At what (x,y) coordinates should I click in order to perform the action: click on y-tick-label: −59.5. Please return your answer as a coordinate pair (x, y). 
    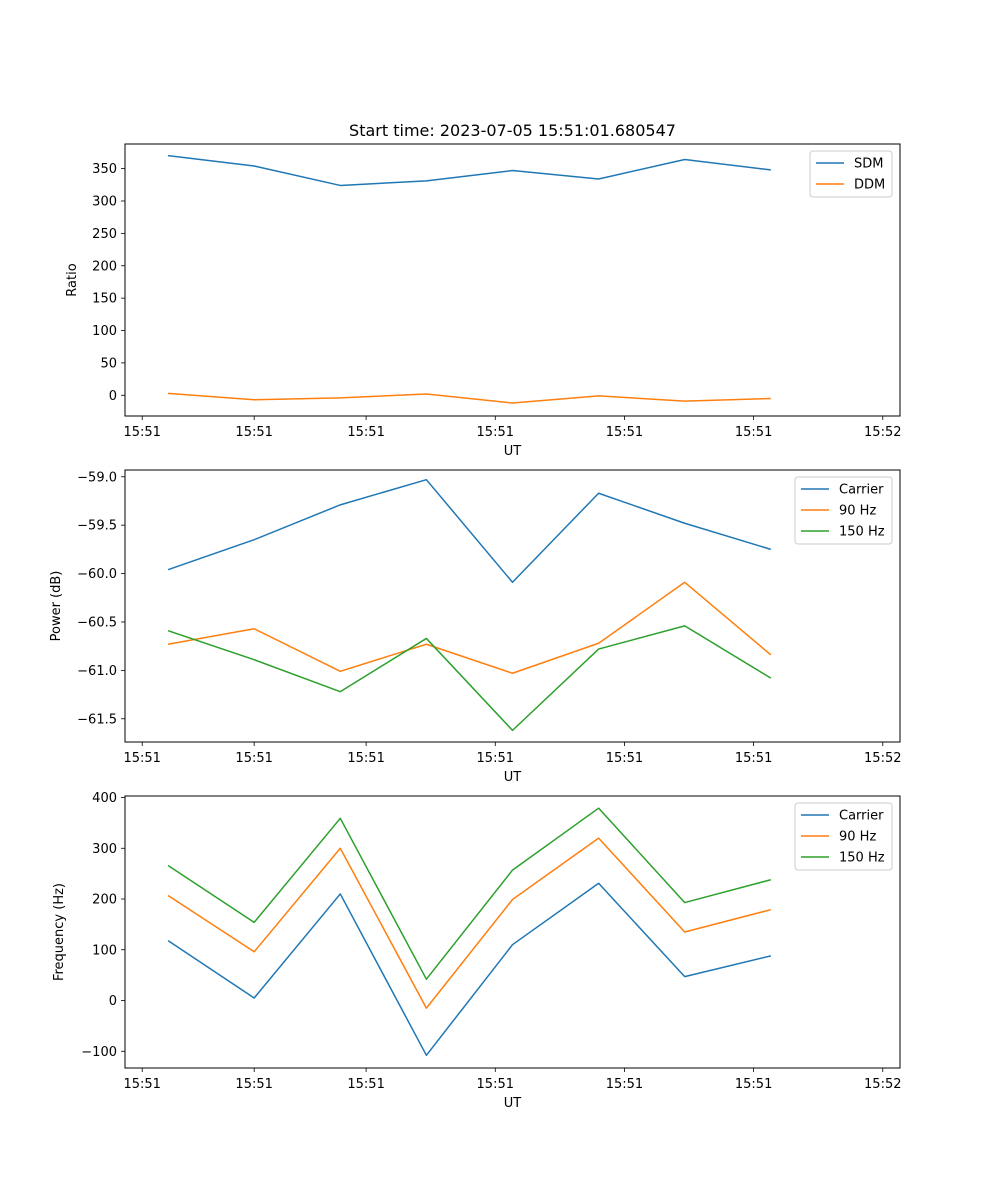
    Looking at the image, I should click on (97, 526).